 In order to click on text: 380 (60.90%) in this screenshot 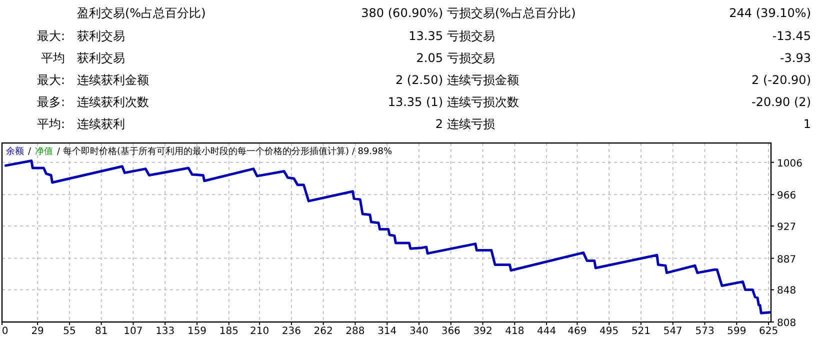, I will do `click(402, 13)`.